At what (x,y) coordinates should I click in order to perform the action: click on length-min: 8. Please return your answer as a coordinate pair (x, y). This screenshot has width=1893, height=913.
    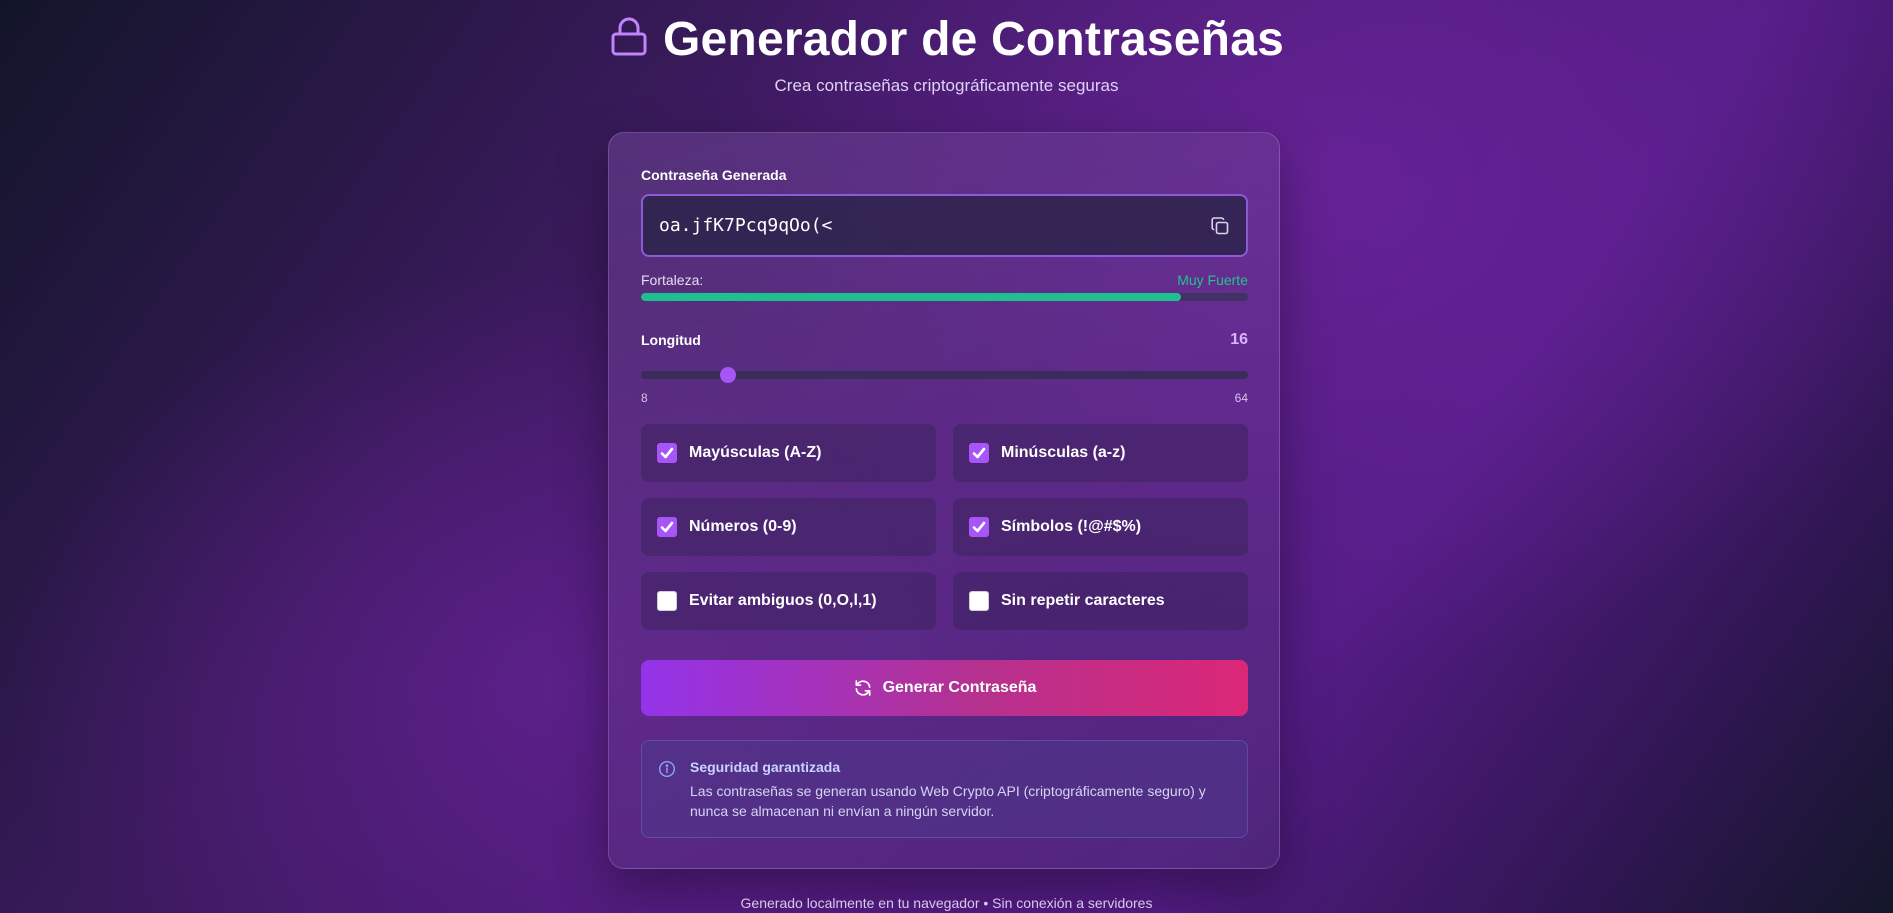
    Looking at the image, I should click on (644, 398).